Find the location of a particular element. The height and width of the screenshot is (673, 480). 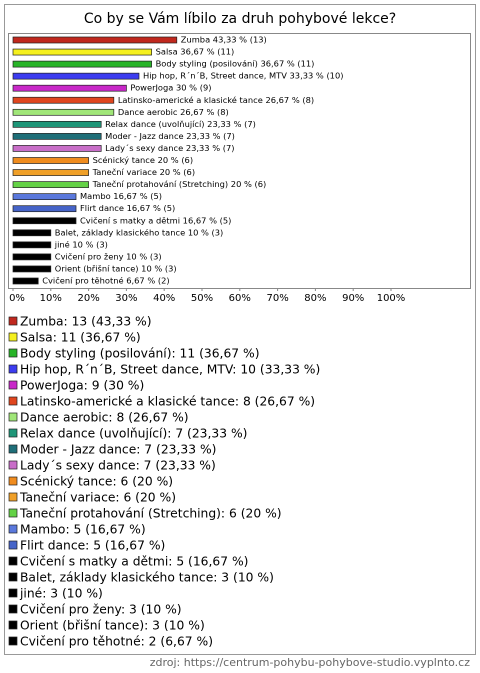

bar-label: Balet, základy klasického tance 10 % (3) is located at coordinates (139, 232).